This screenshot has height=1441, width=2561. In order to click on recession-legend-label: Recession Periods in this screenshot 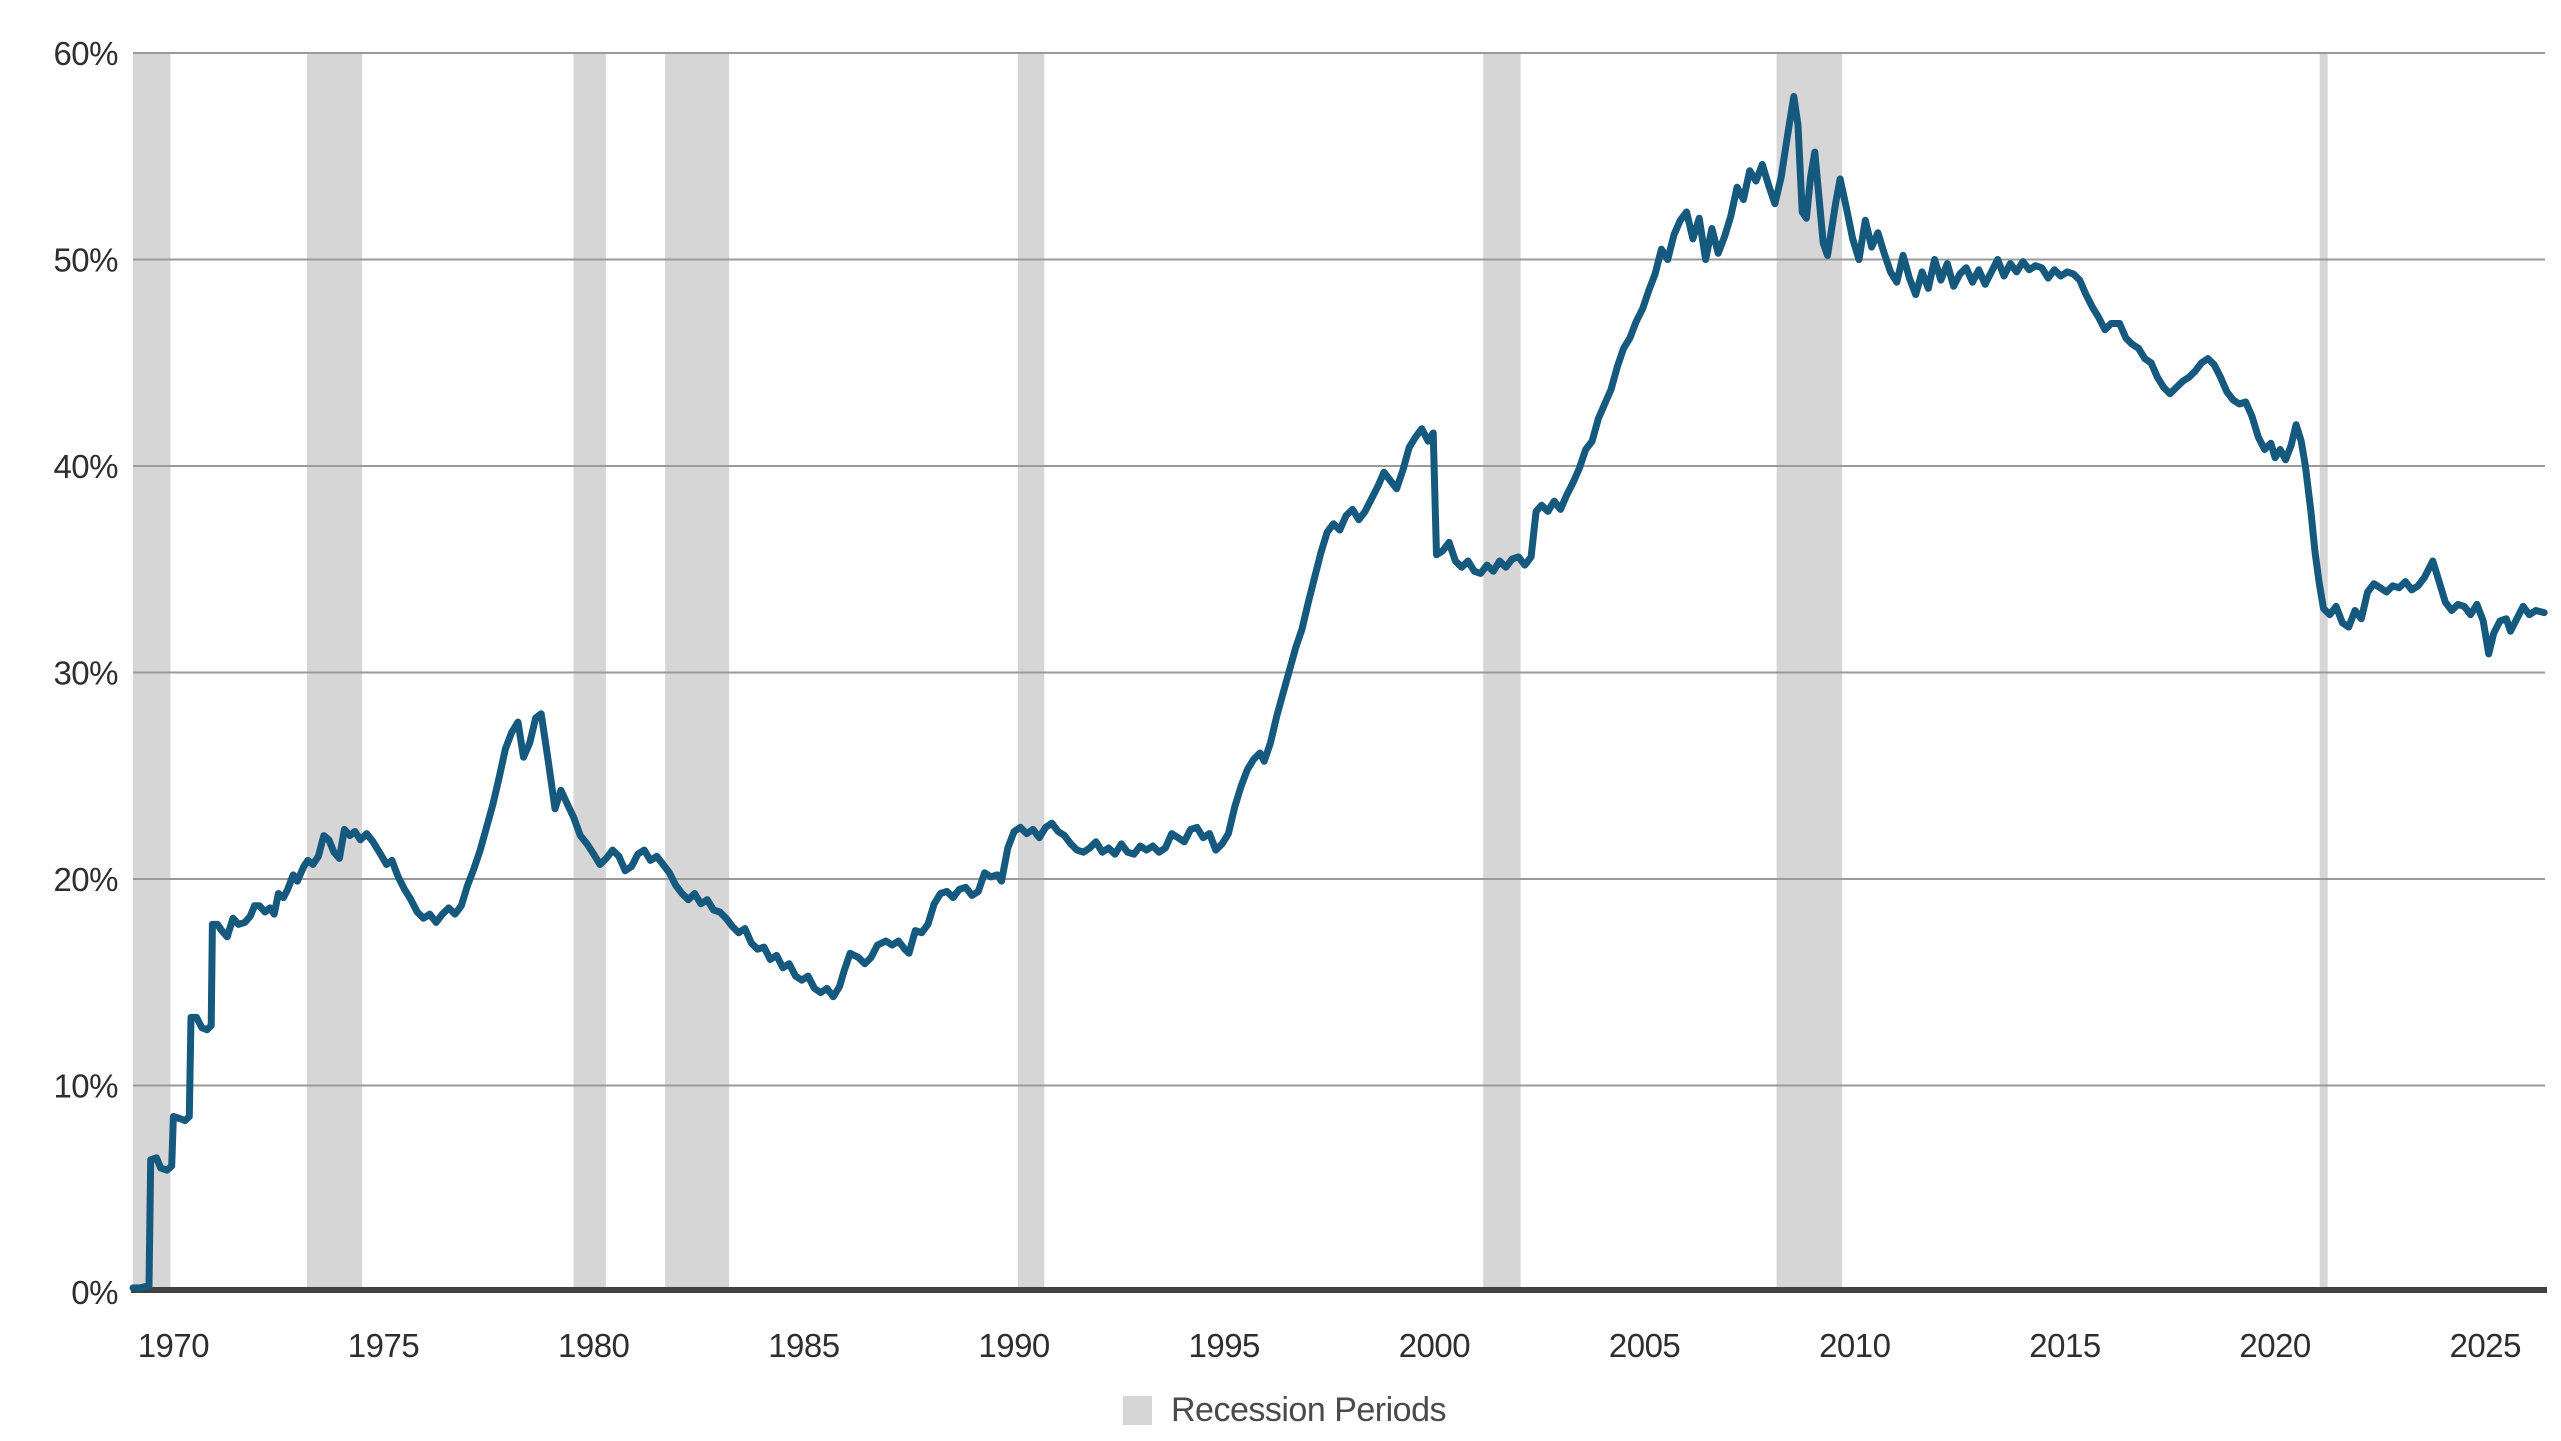, I will do `click(1308, 1410)`.